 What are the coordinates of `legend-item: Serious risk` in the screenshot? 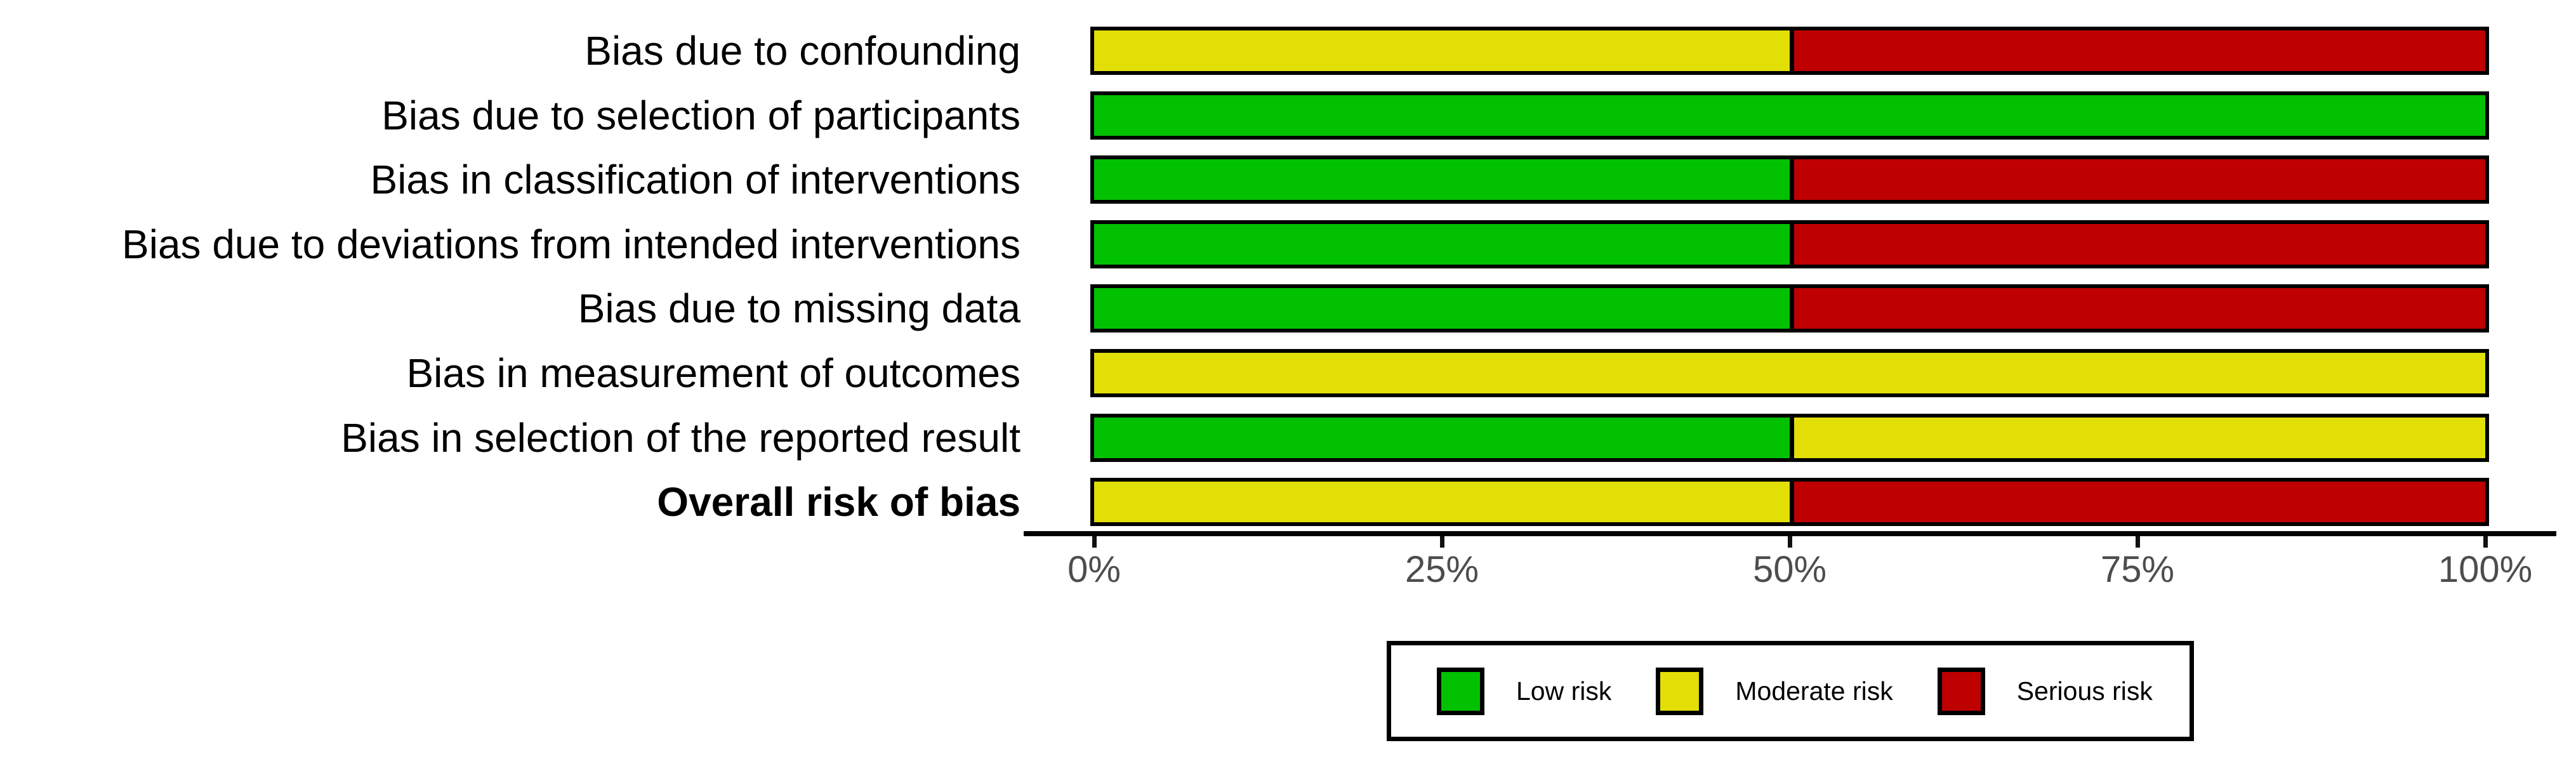 It's located at (2045, 691).